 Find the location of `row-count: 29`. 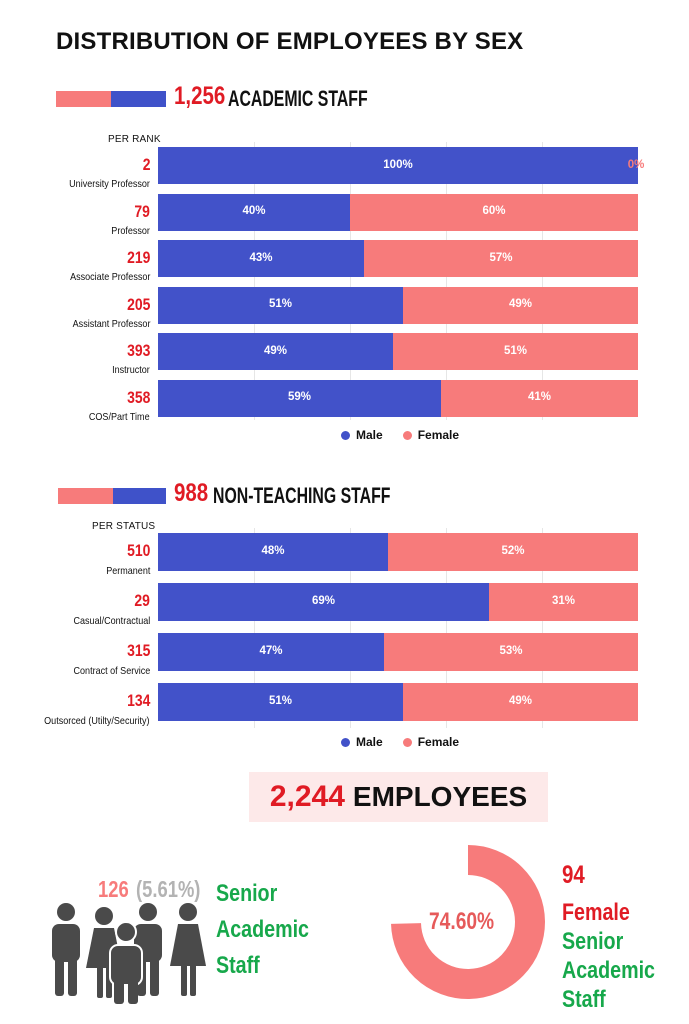

row-count: 29 is located at coordinates (142, 600).